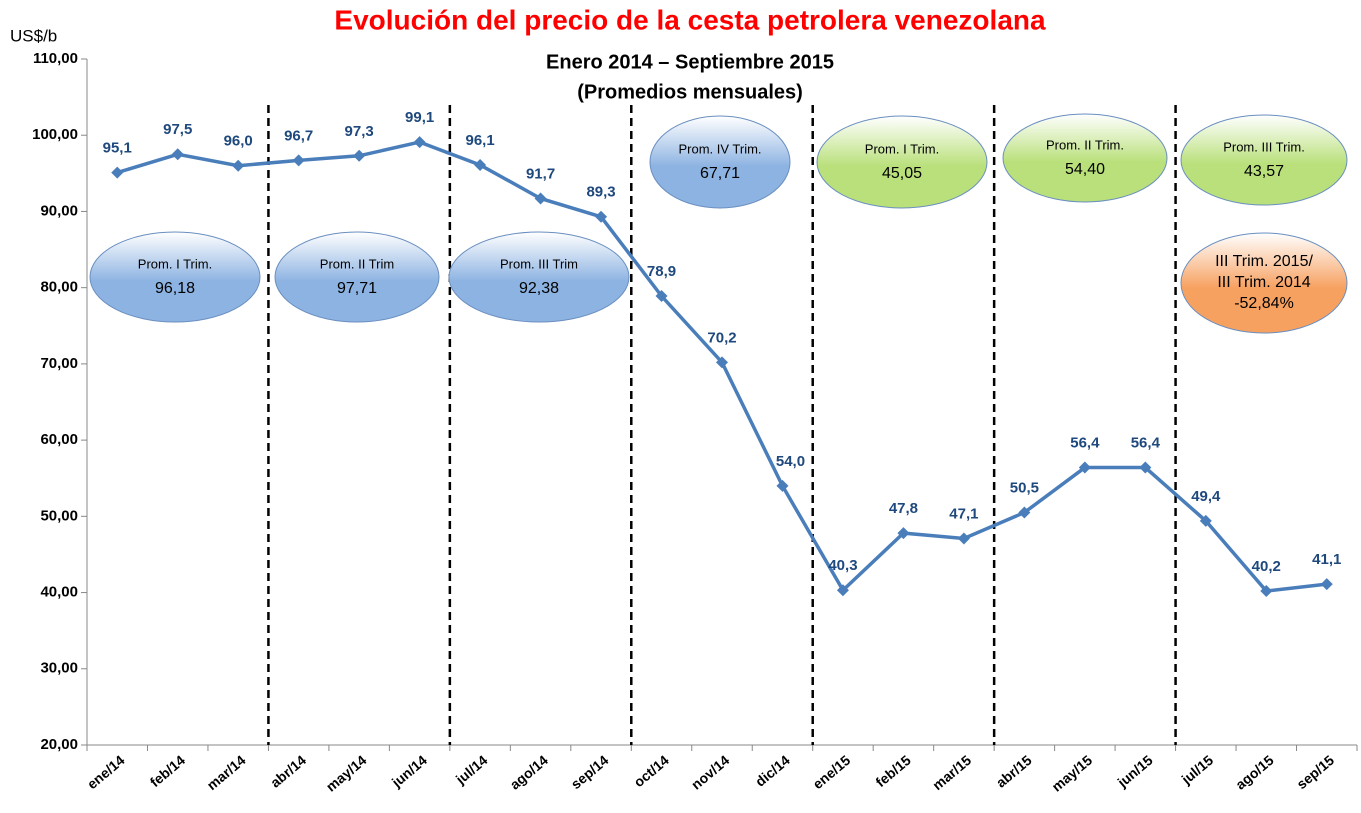  I want to click on x-tick-label: ene/15, so click(832, 772).